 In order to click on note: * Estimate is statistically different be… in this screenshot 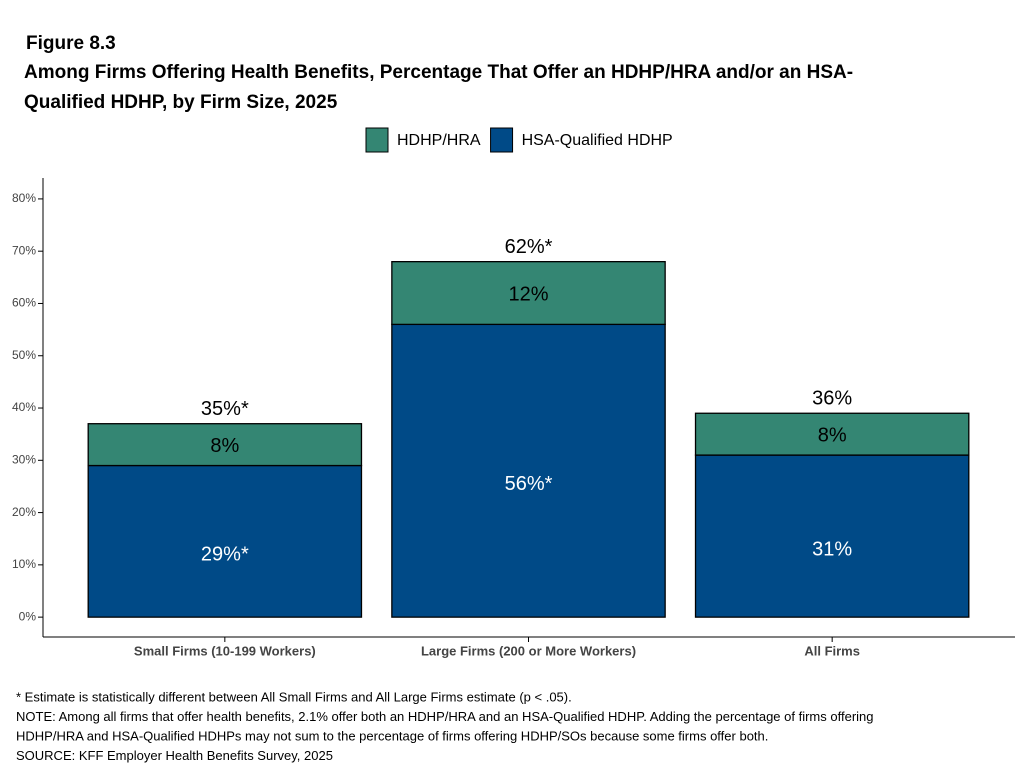, I will do `click(294, 696)`.